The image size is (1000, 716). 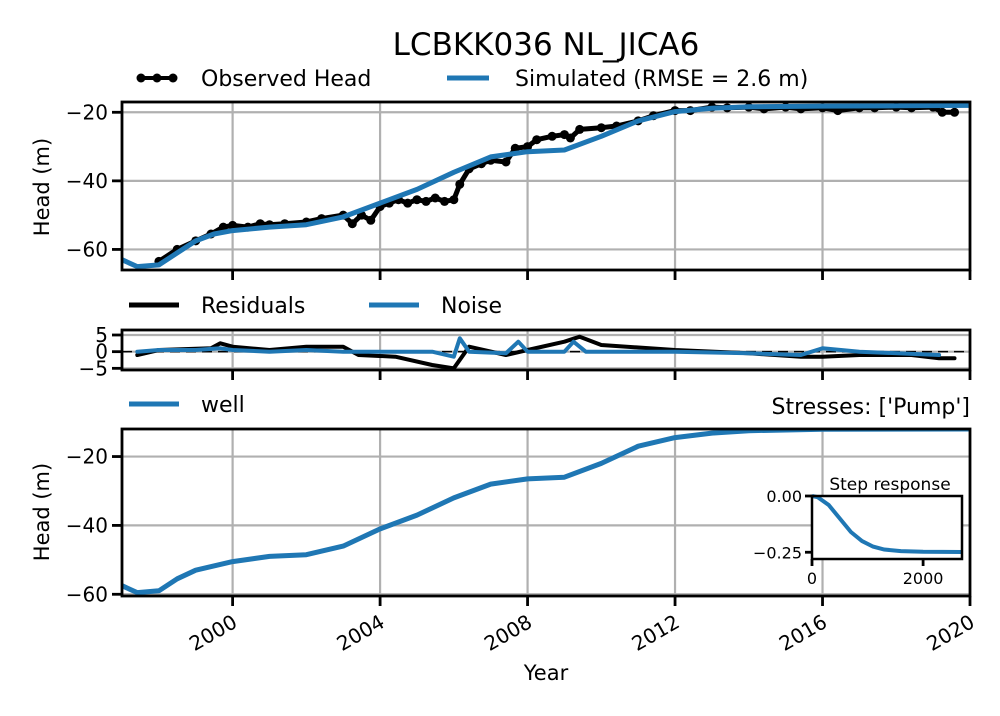 I want to click on residuals-panel: 50−5, so click(x=525, y=351).